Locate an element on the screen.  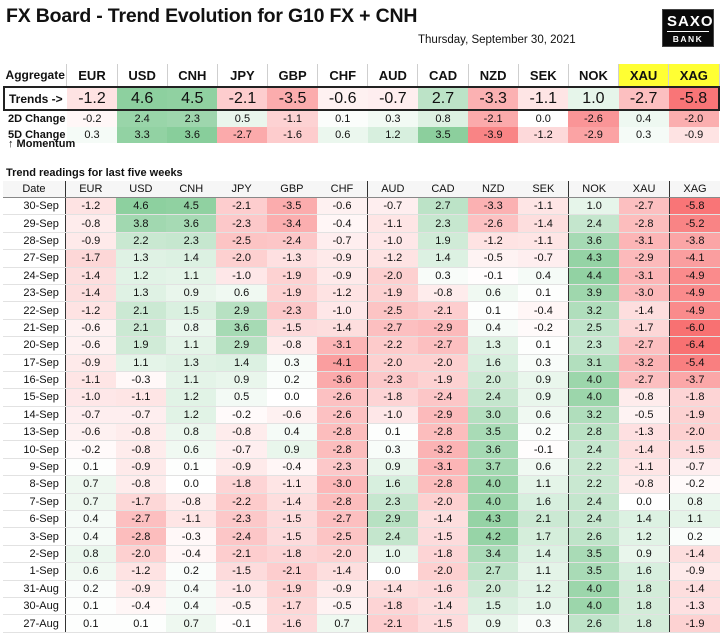
trend-reading-cell: 0.2 is located at coordinates (191, 571).